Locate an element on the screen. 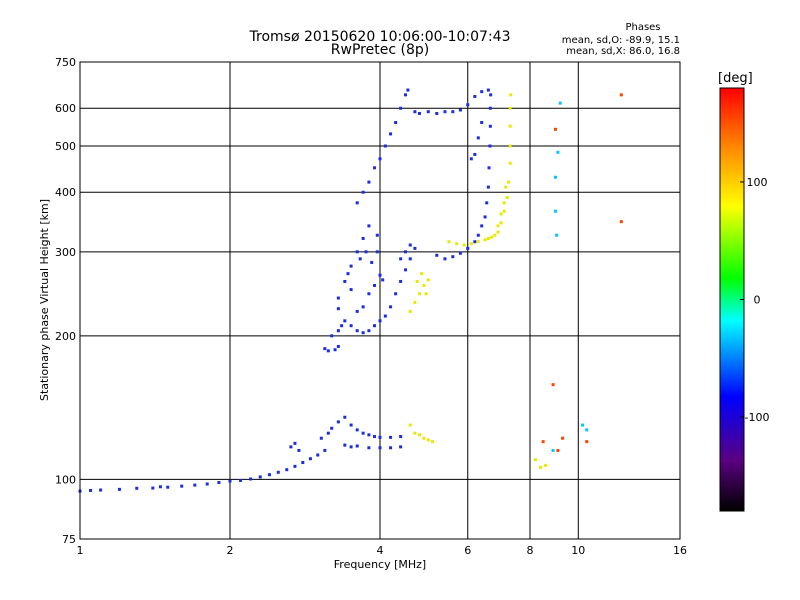  phases-title: Phases is located at coordinates (642, 27).